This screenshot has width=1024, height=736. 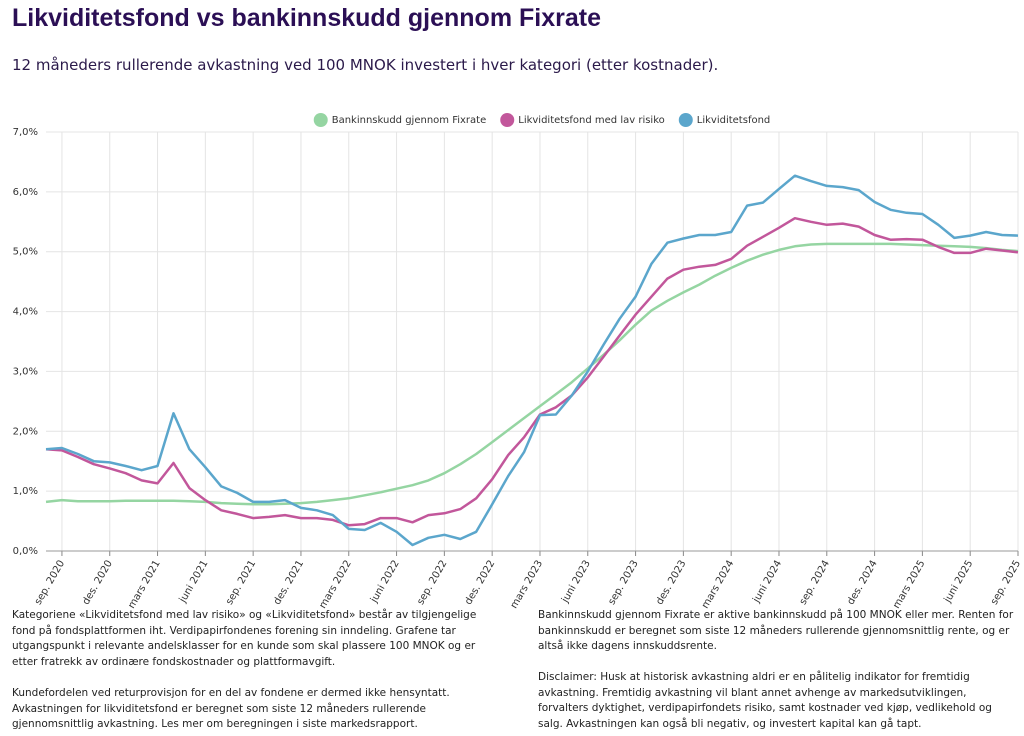 What do you see at coordinates (50, 583) in the screenshot?
I see `x-tick-label: sep. 2020` at bounding box center [50, 583].